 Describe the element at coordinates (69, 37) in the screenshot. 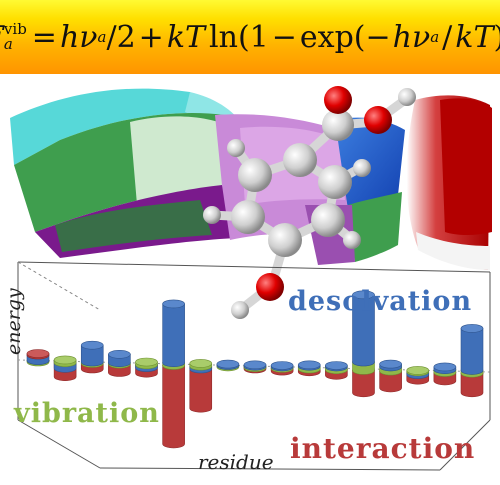

I see `eq-h: h` at that location.